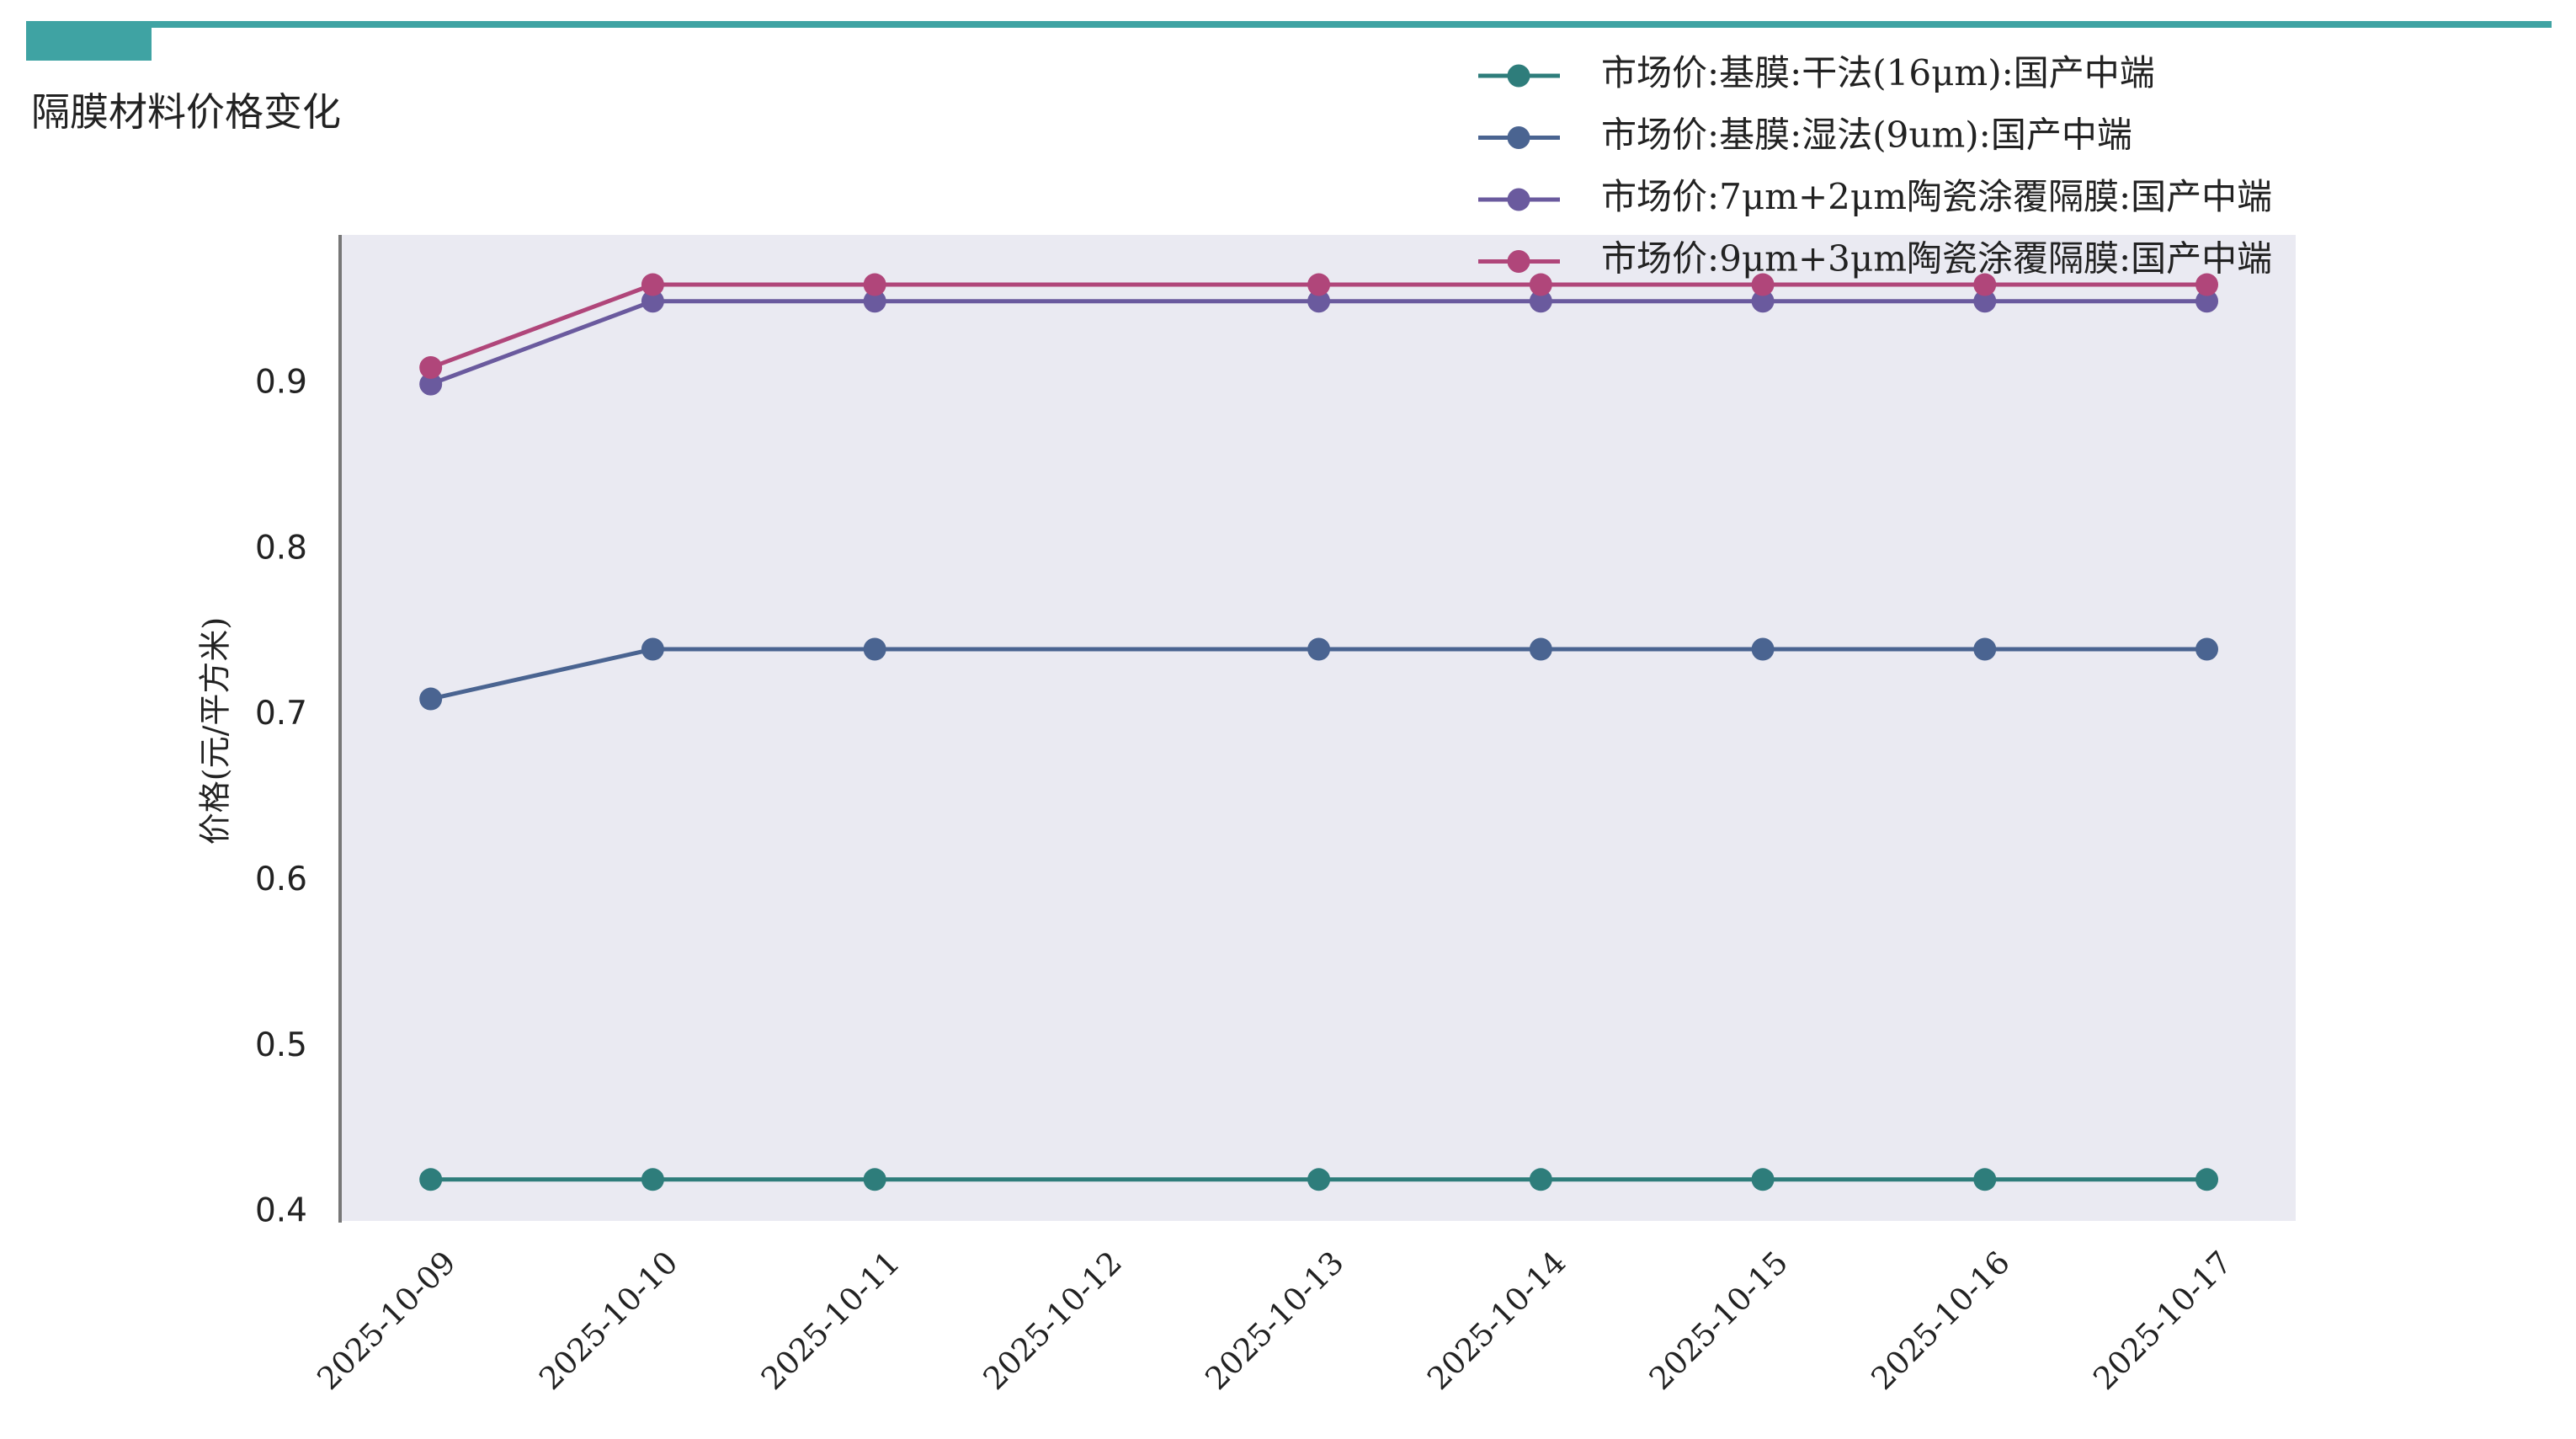 The image size is (2576, 1439). Describe the element at coordinates (1289, 24) in the screenshot. I see `header-bar` at that location.